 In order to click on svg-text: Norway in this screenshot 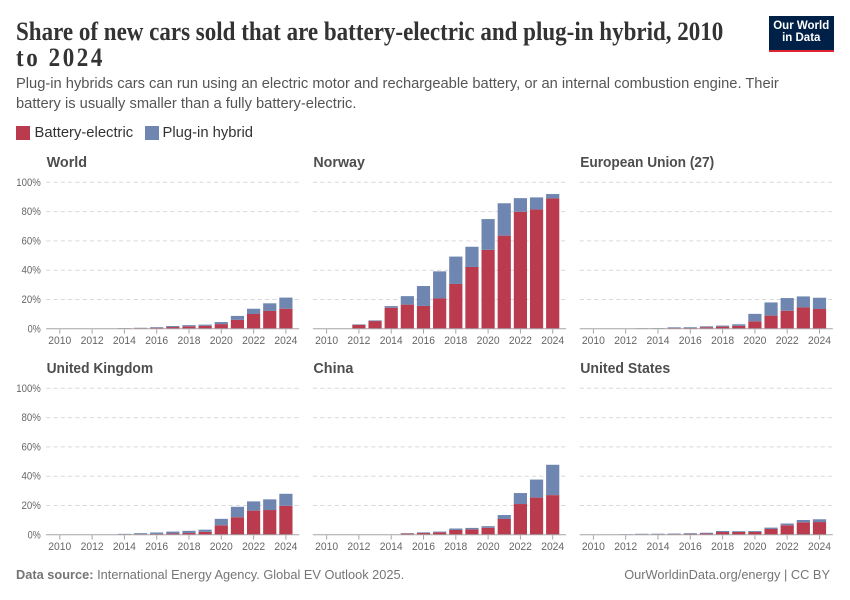, I will do `click(339, 162)`.